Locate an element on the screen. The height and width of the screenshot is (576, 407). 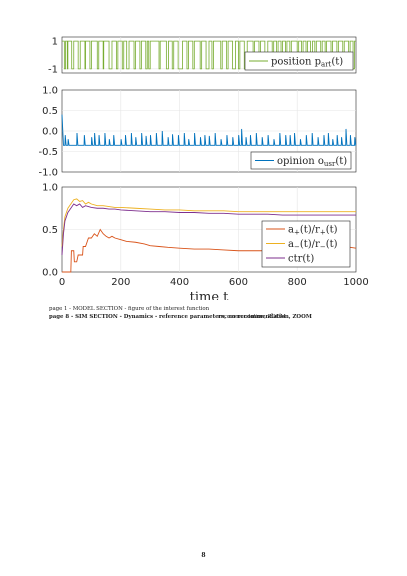
legend-position: position part(t) is located at coordinates (299, 61).